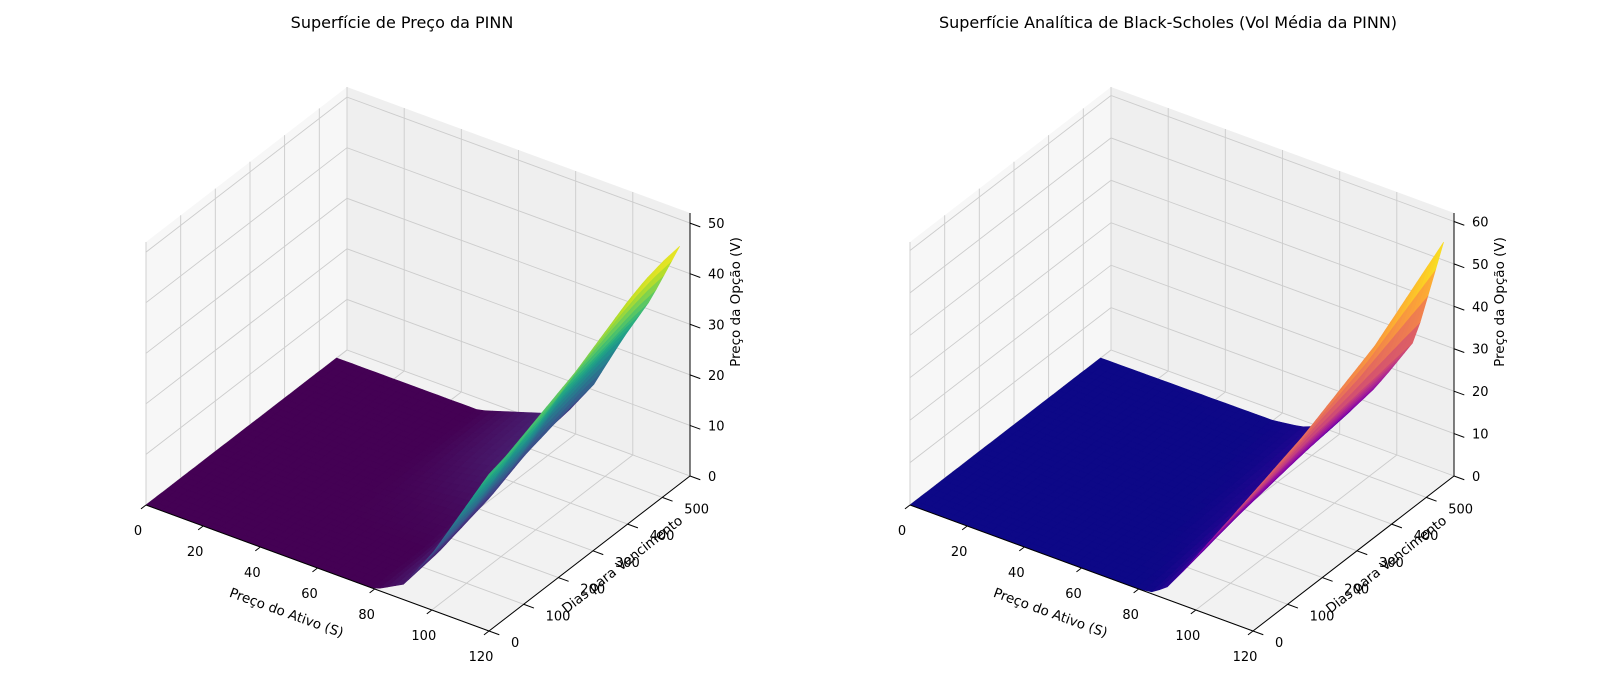  I want to click on z-tick-label: 60, so click(1480, 222).